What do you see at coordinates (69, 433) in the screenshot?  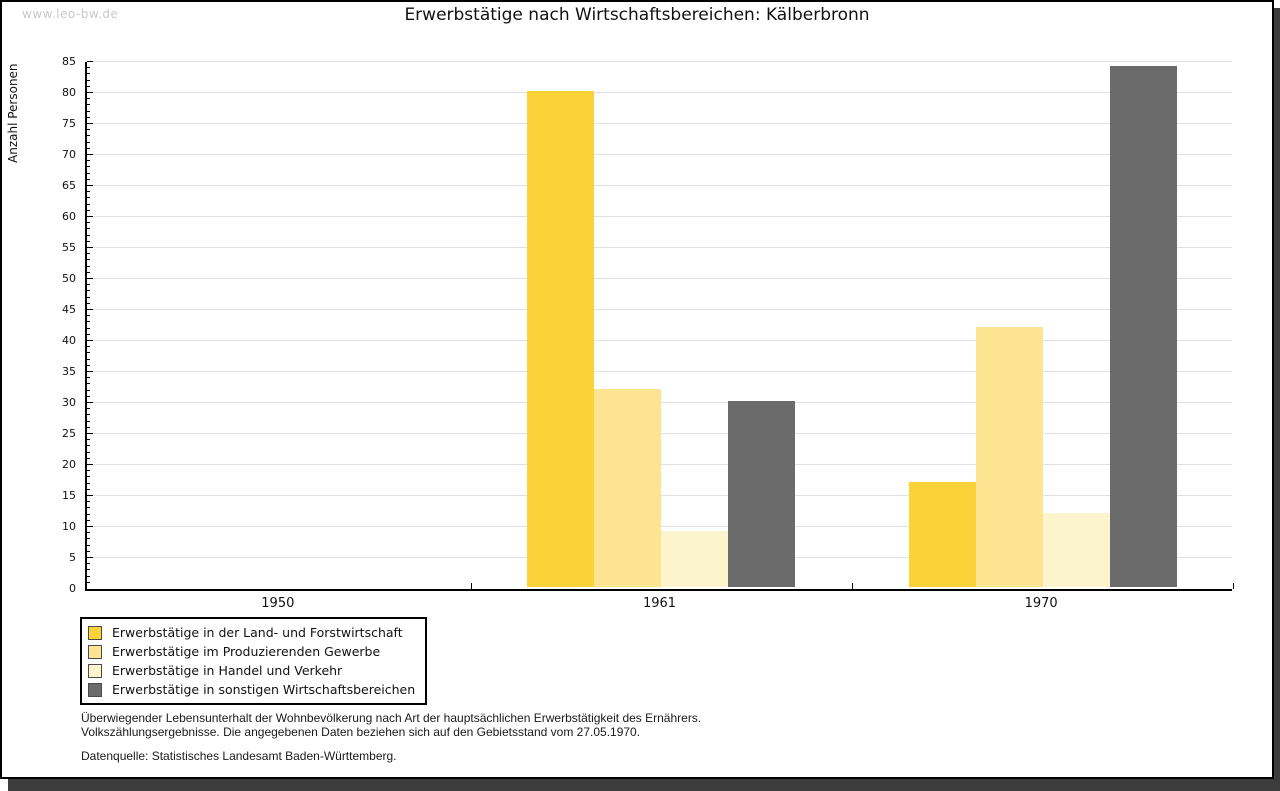 I see `y-tick-label-25: 25` at bounding box center [69, 433].